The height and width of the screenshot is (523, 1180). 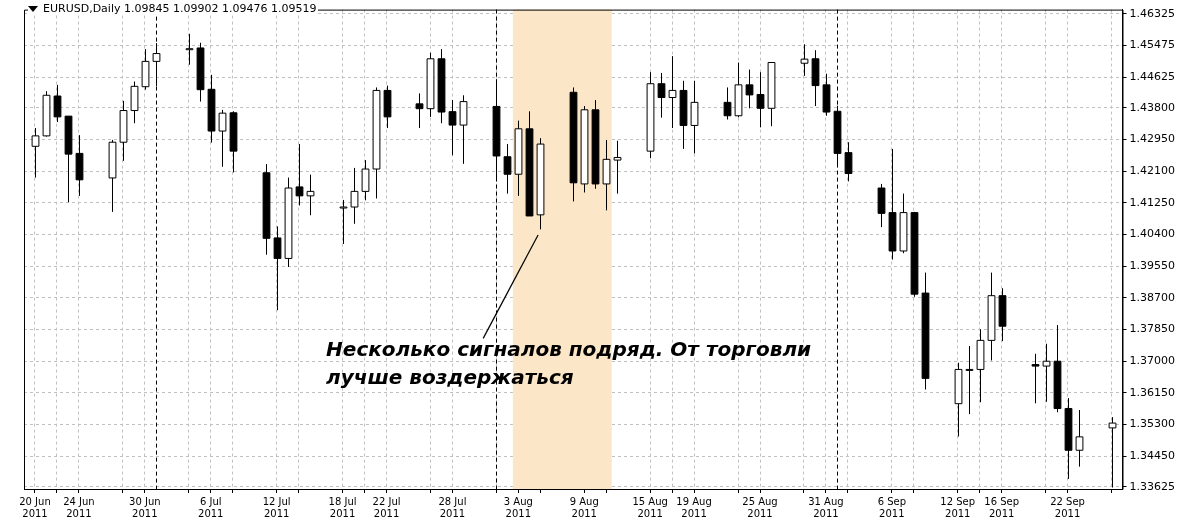 What do you see at coordinates (1067, 507) in the screenshot?
I see `x-tick-label: 22 Sep 2011` at bounding box center [1067, 507].